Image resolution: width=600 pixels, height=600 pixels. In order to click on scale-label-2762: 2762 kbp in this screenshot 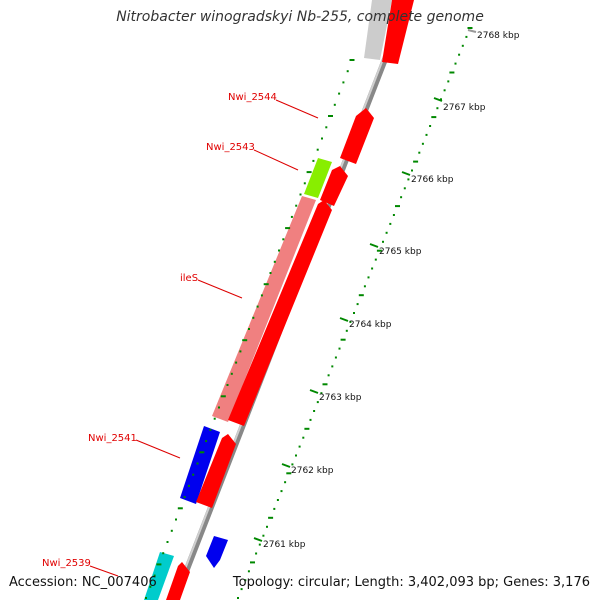, I will do `click(312, 471)`.